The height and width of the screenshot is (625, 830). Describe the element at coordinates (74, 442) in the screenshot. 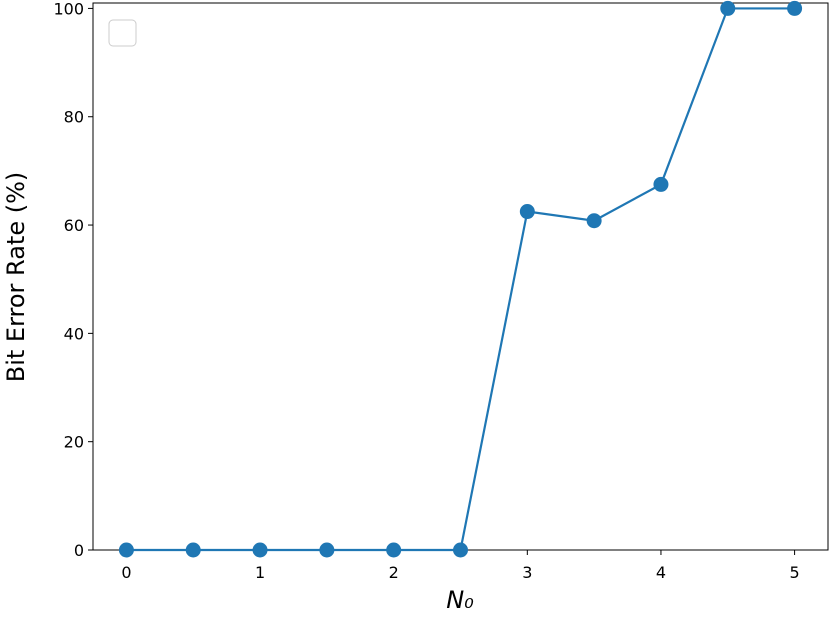

I see `y-tick-label: 20` at that location.